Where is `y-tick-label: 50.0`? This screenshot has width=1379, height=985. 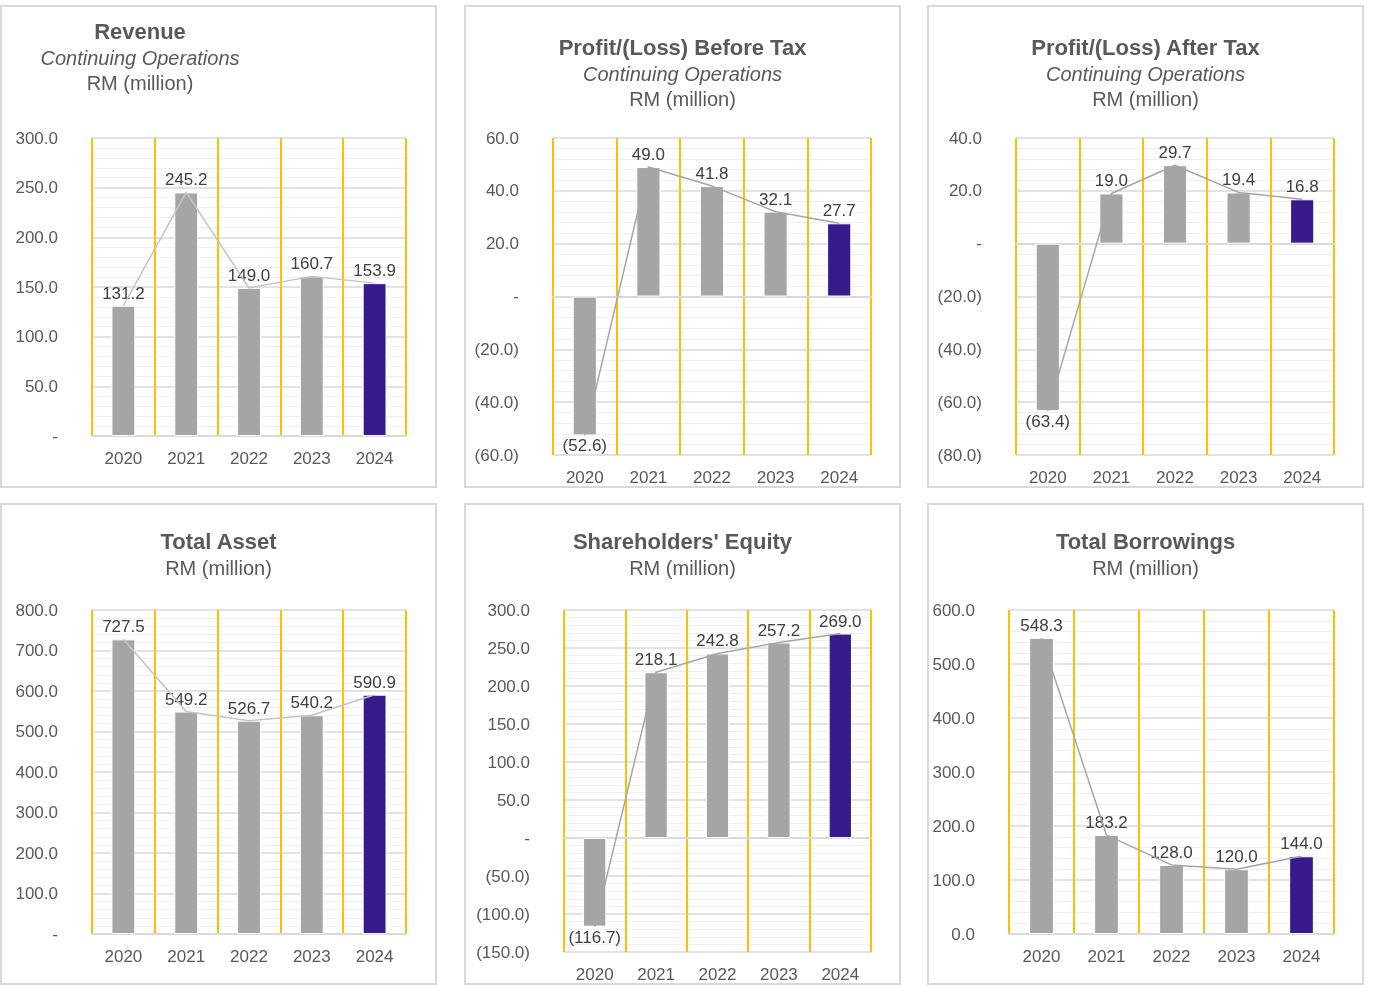
y-tick-label: 50.0 is located at coordinates (513, 800).